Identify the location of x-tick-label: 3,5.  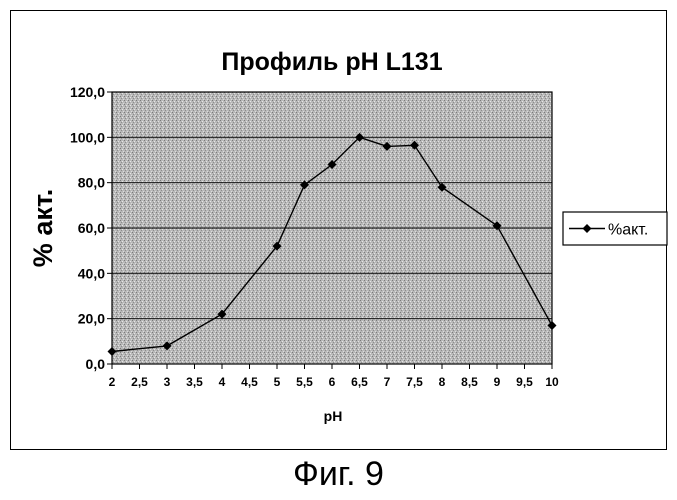
(194, 382).